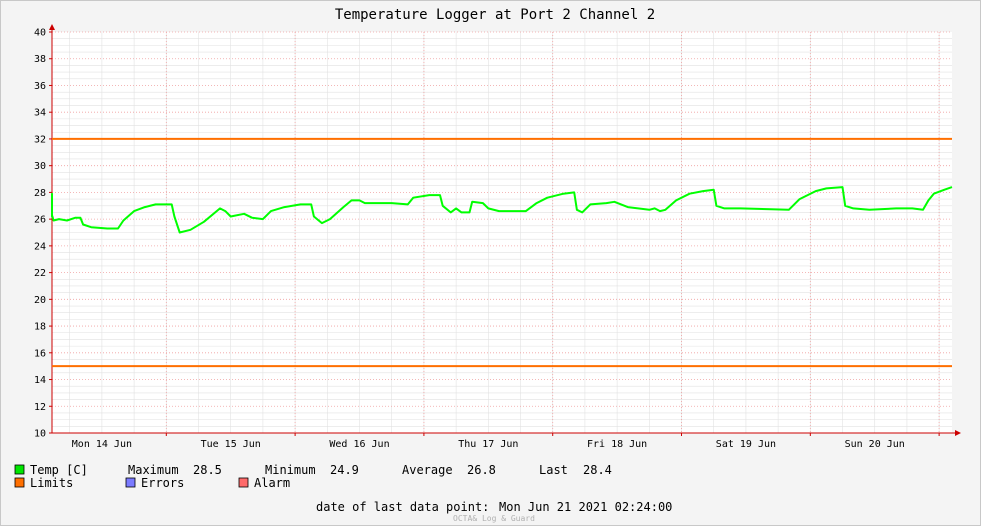 This screenshot has width=981, height=526. Describe the element at coordinates (597, 470) in the screenshot. I see `stat-last-value: 28.4` at that location.